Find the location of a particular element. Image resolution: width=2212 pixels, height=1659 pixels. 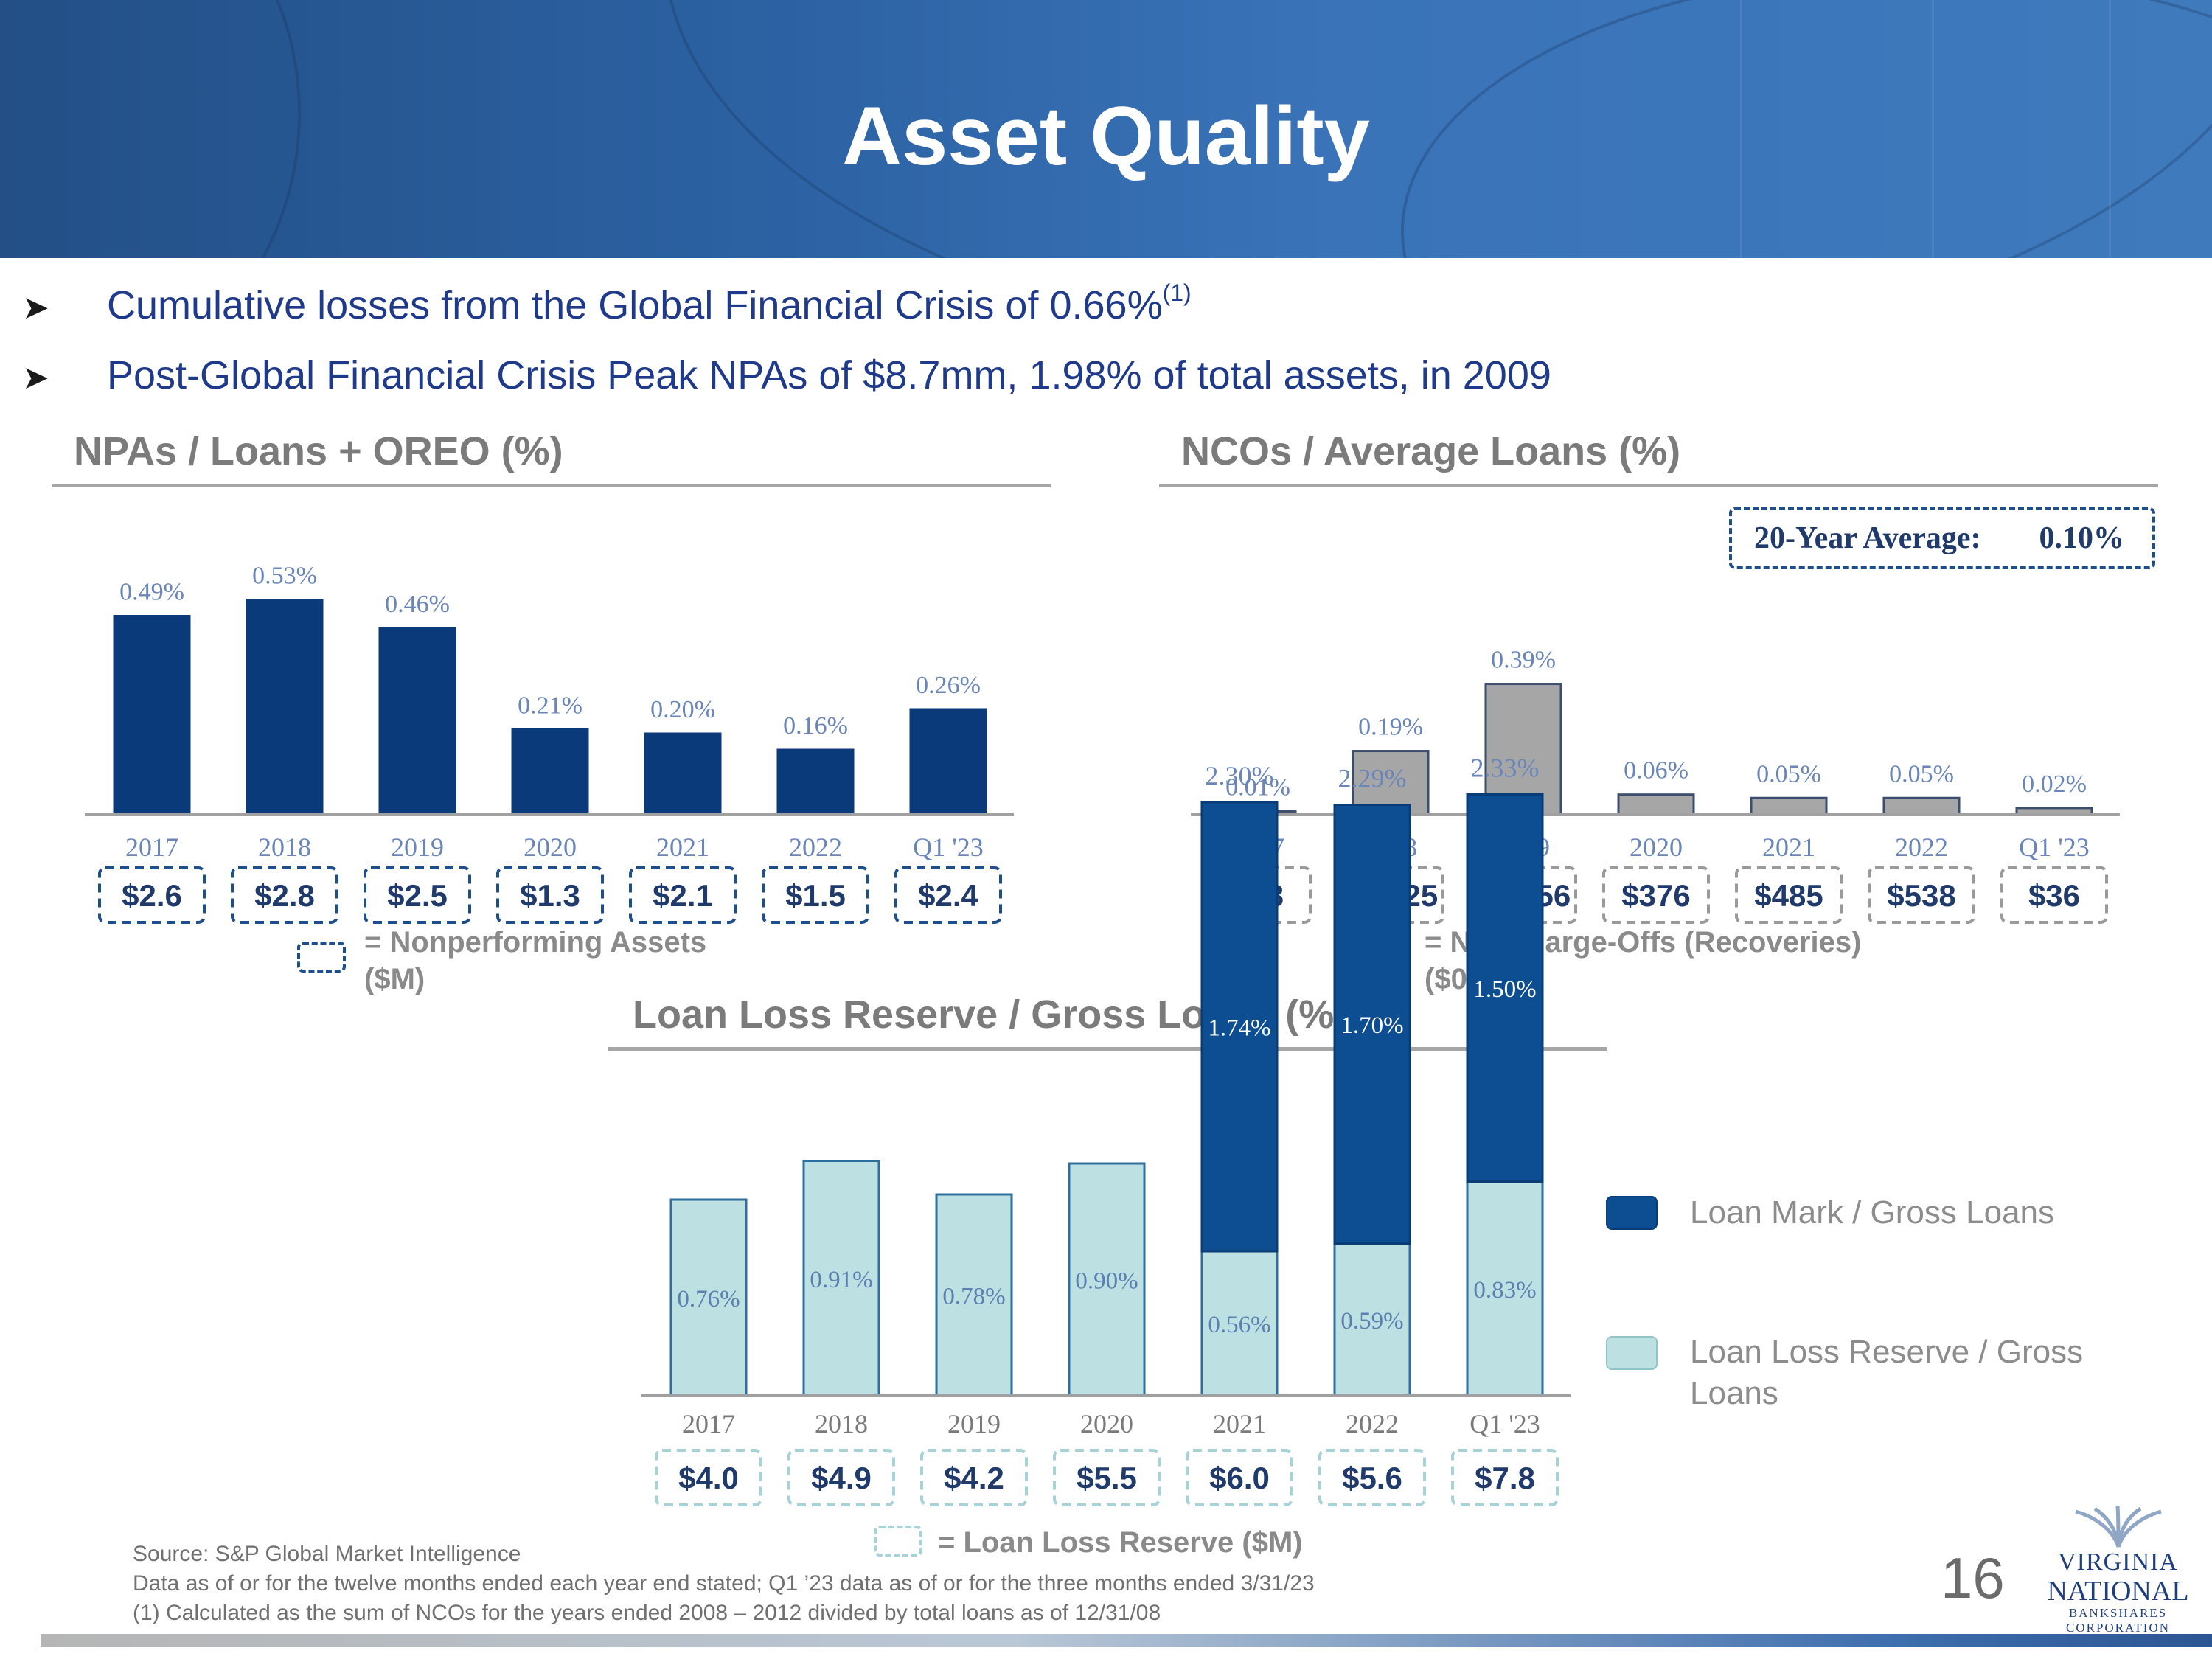

npa-title-rule is located at coordinates (551, 485).